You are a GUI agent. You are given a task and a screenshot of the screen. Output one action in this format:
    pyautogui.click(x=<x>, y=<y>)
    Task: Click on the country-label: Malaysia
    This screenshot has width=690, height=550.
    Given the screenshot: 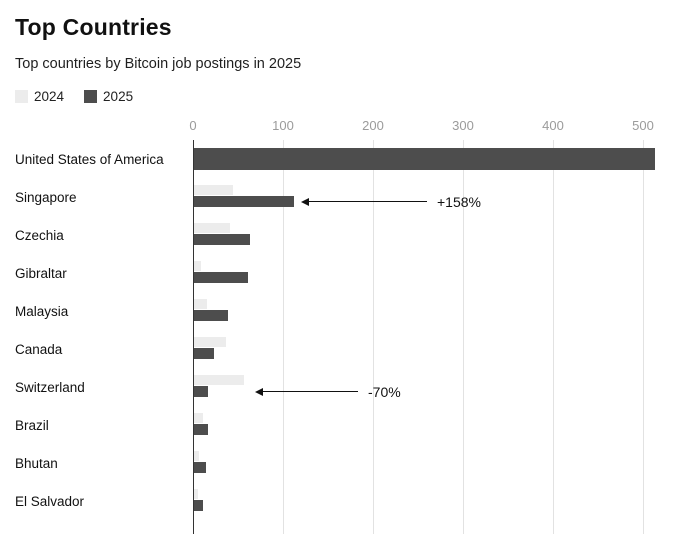 What is the action you would take?
    pyautogui.click(x=42, y=311)
    